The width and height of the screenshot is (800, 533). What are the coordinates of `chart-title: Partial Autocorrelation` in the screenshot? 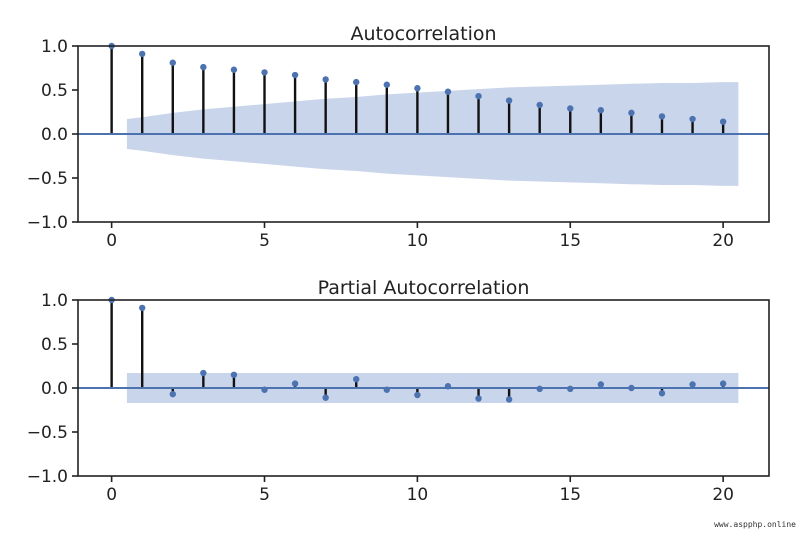 It's located at (424, 288).